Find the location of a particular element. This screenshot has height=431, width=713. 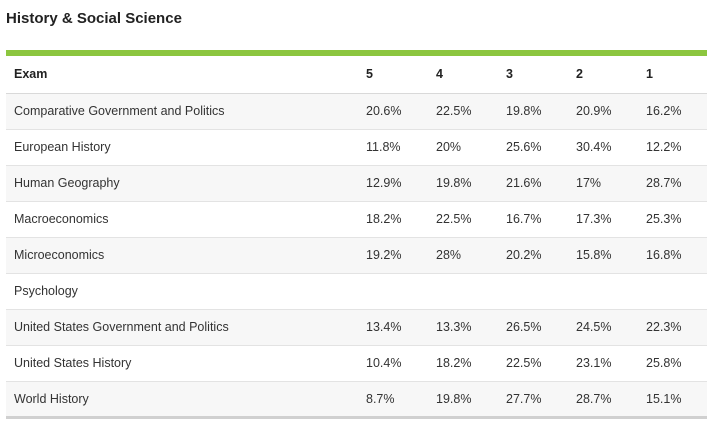

score-5-cell: 18.2% is located at coordinates (384, 219).